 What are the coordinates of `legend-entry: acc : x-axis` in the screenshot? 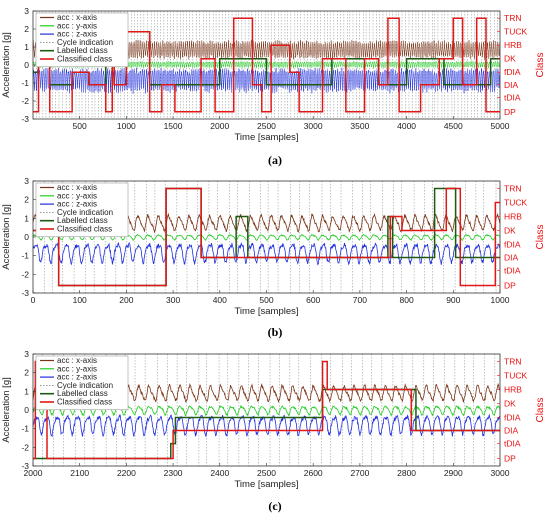 It's located at (77, 360).